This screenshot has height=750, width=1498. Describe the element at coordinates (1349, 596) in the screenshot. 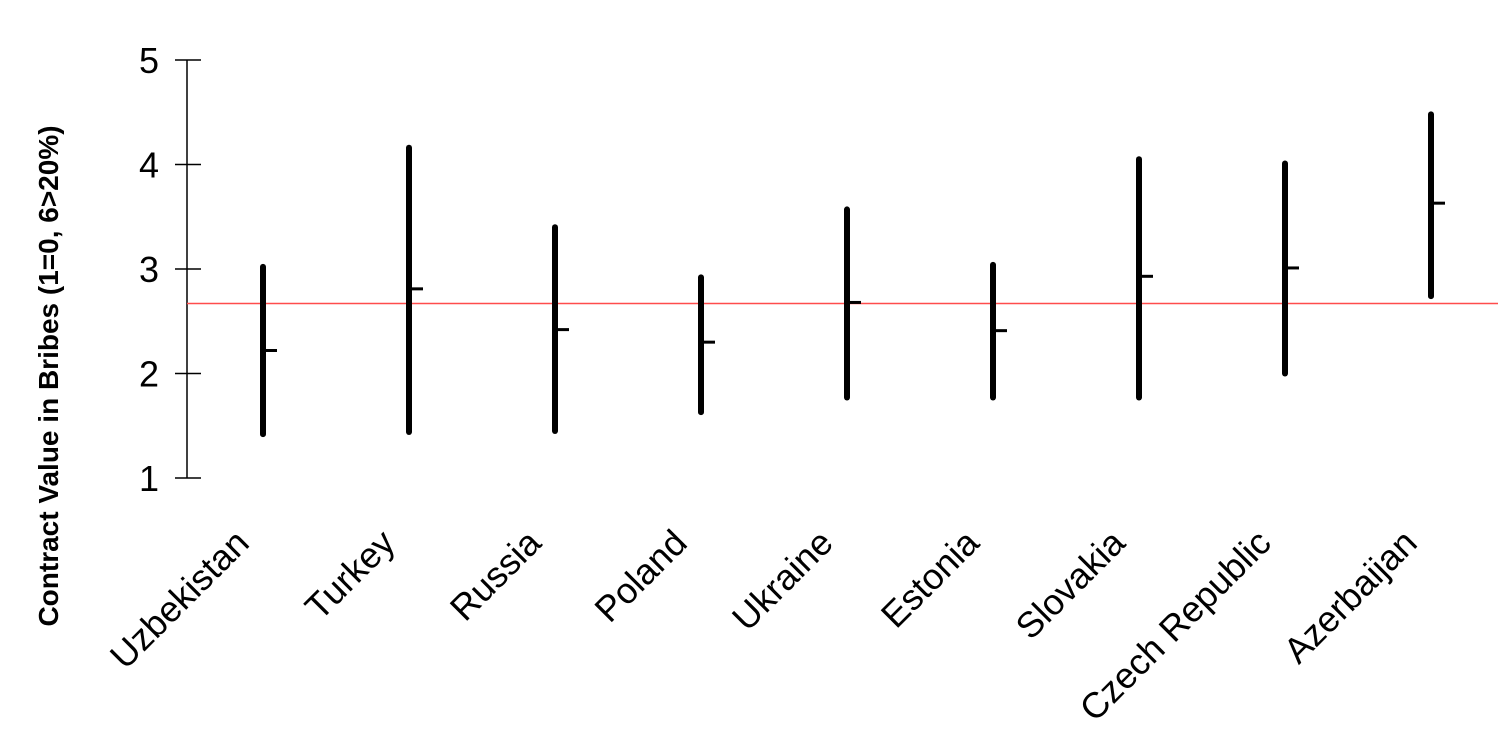

I see `x-tick-label: Azerbaijan` at that location.